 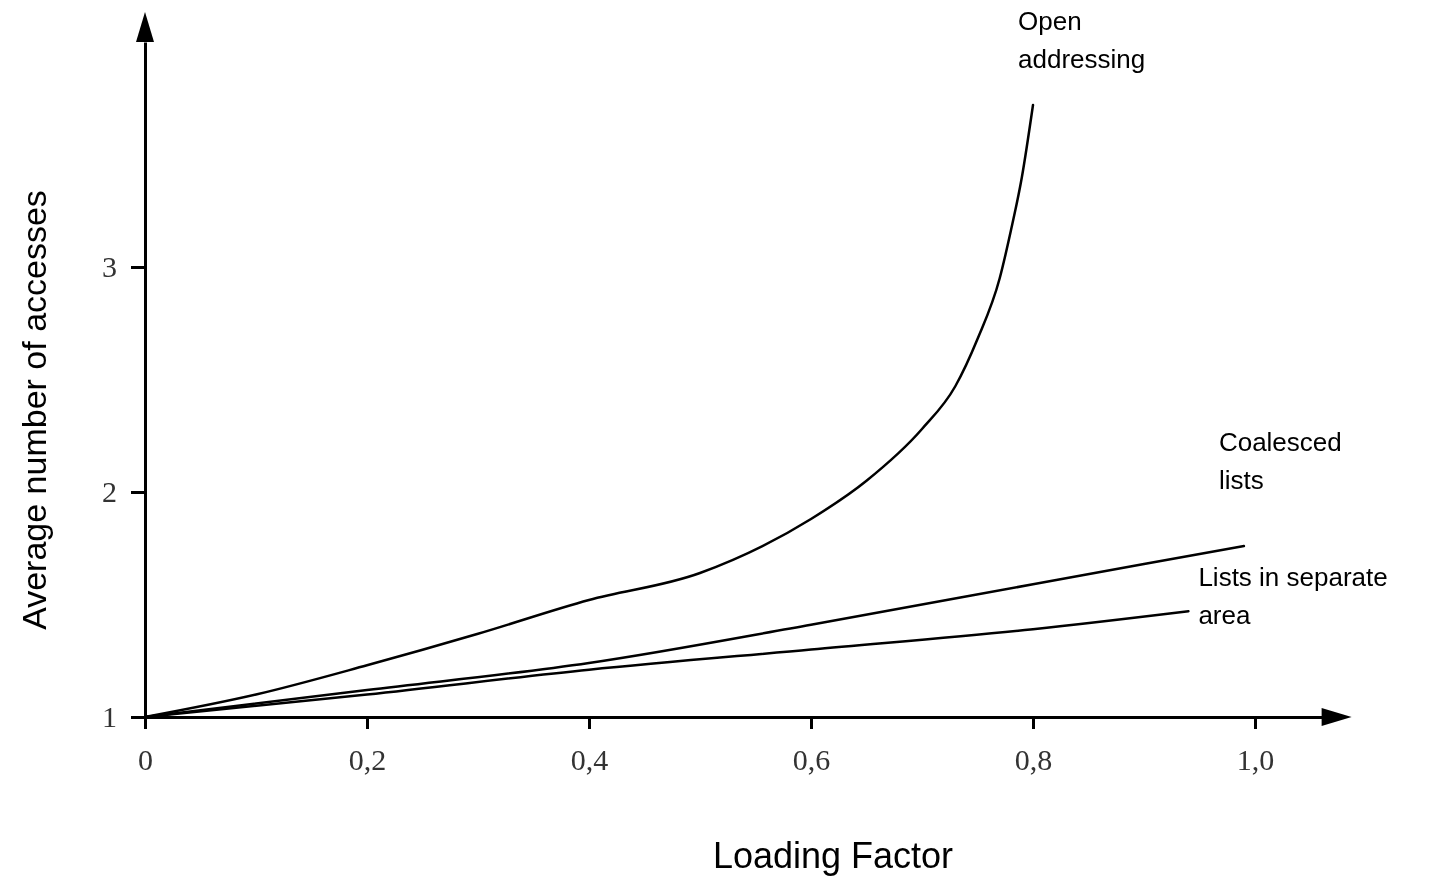 What do you see at coordinates (109, 717) in the screenshot?
I see `y-tick-label: 1` at bounding box center [109, 717].